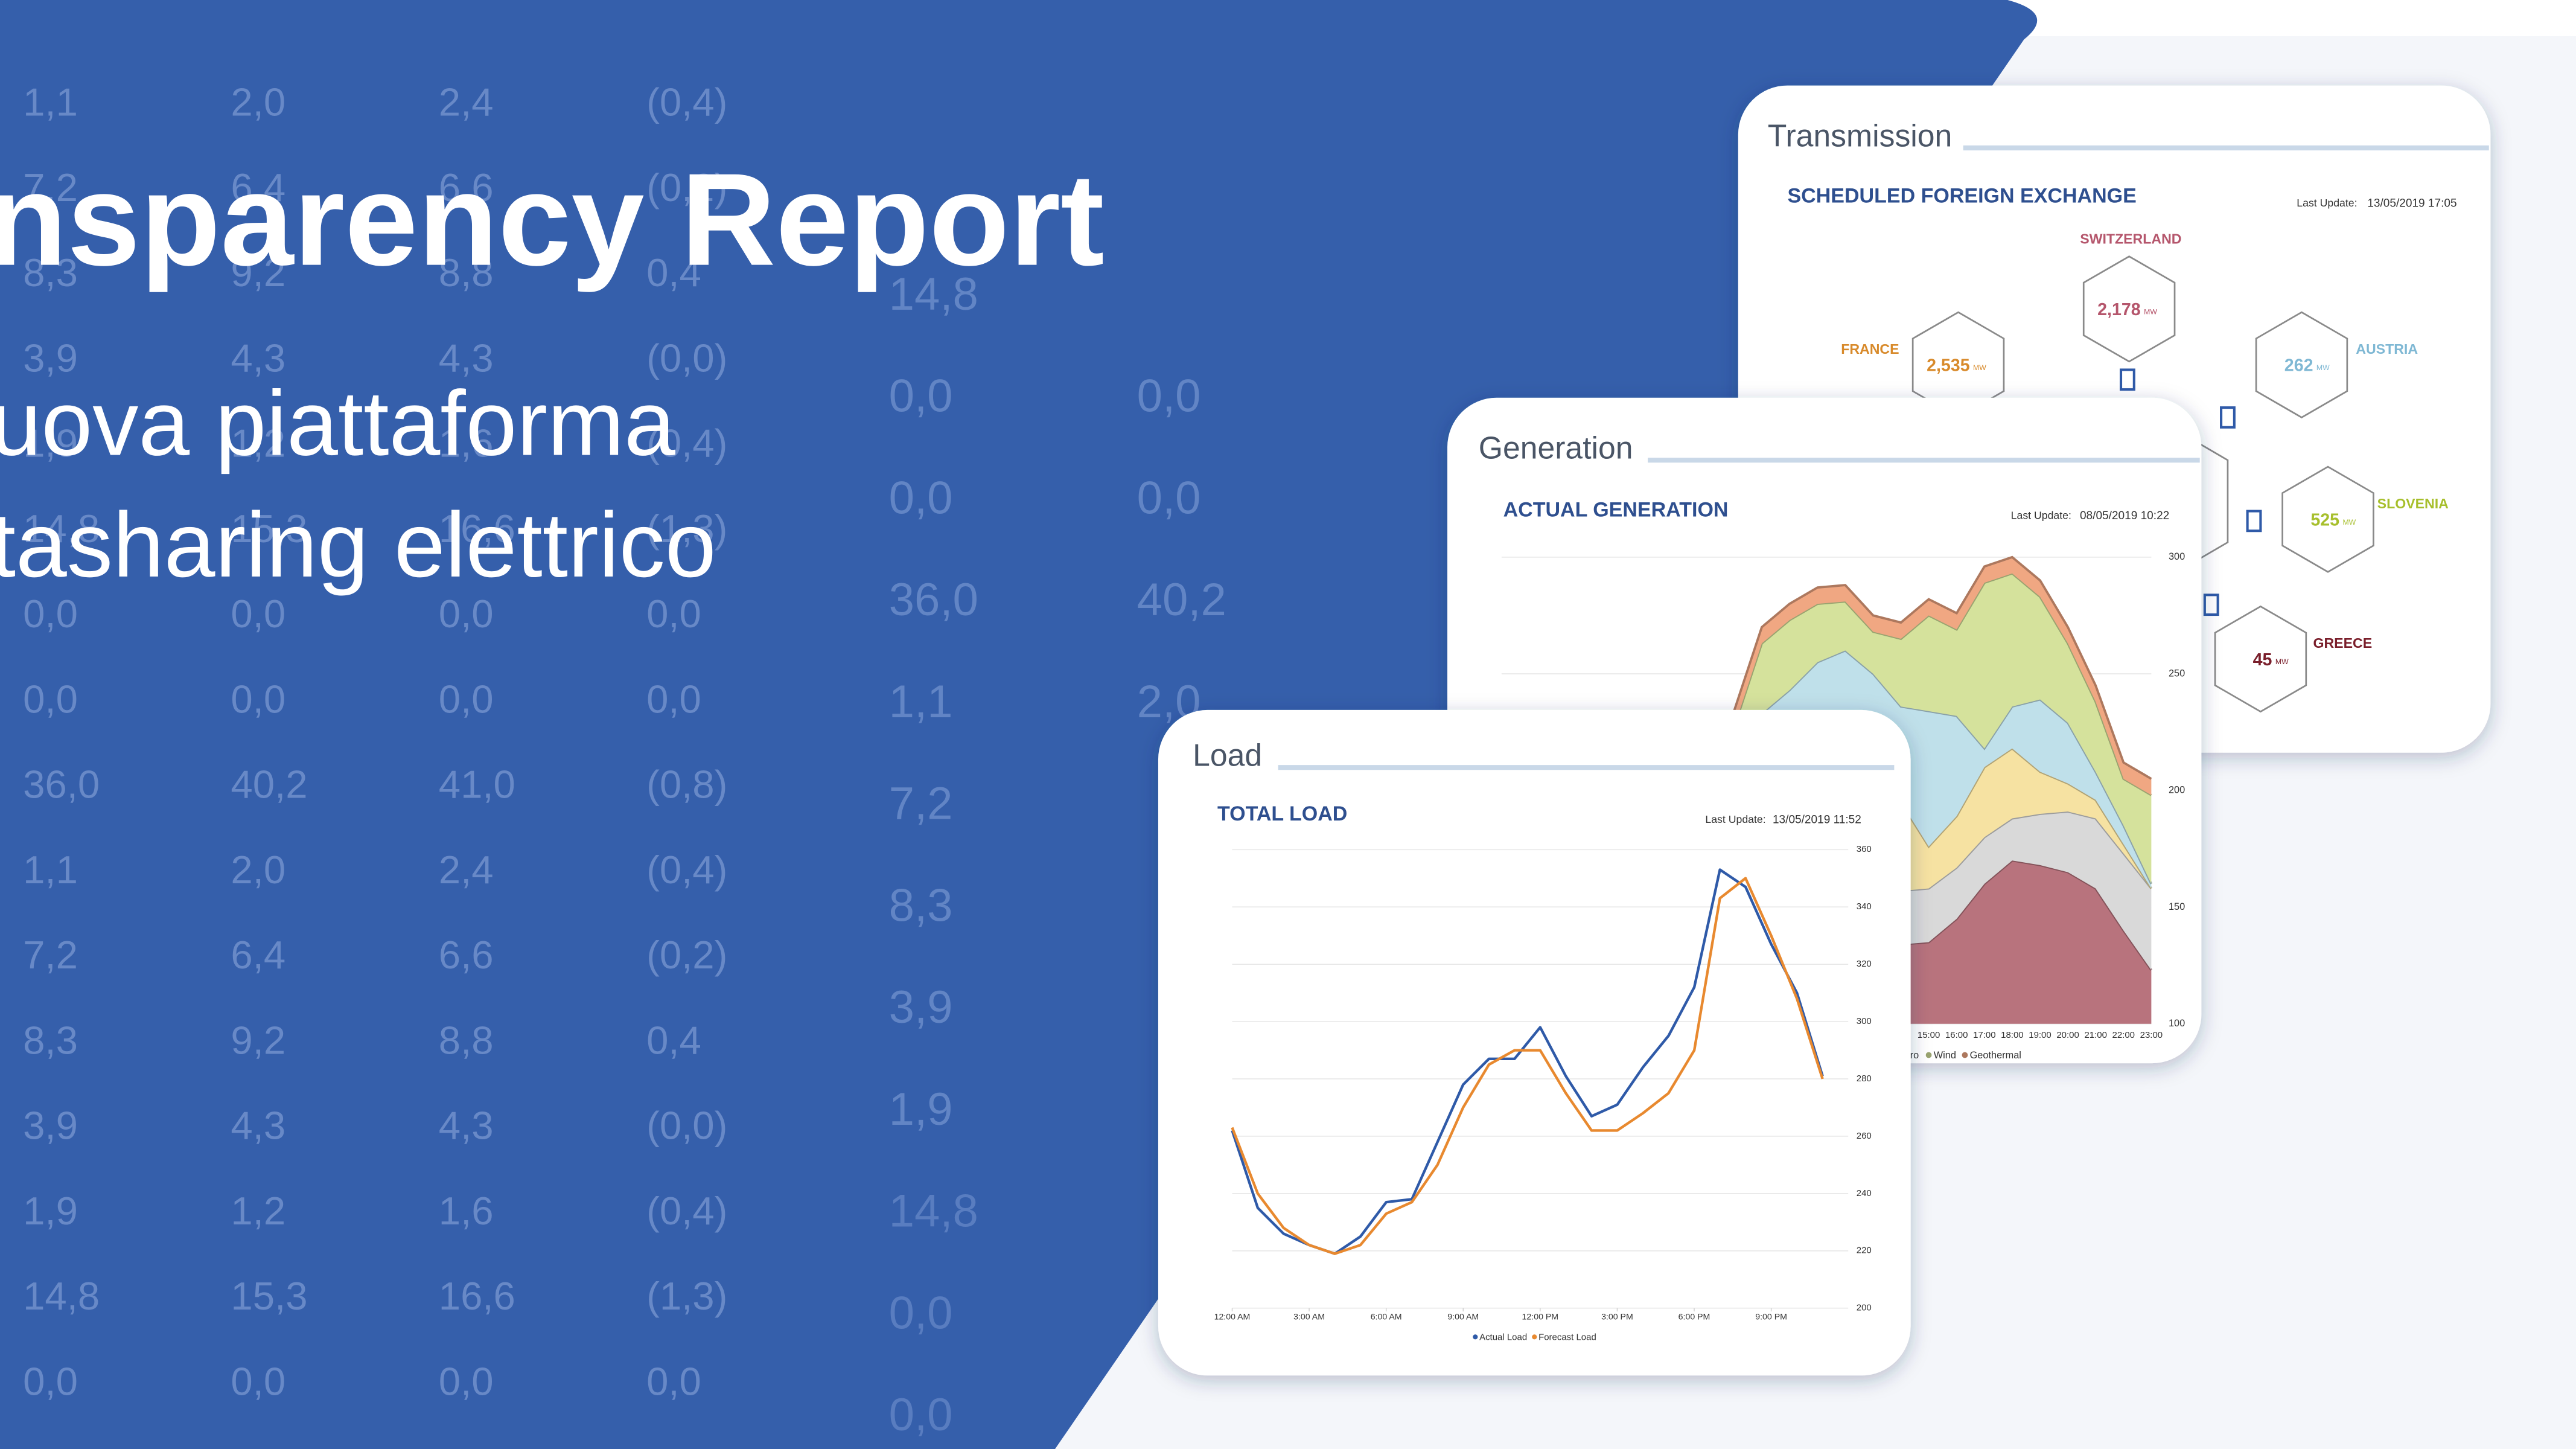  Describe the element at coordinates (2067, 1035) in the screenshot. I see `x-tick-label: 20:00` at that location.